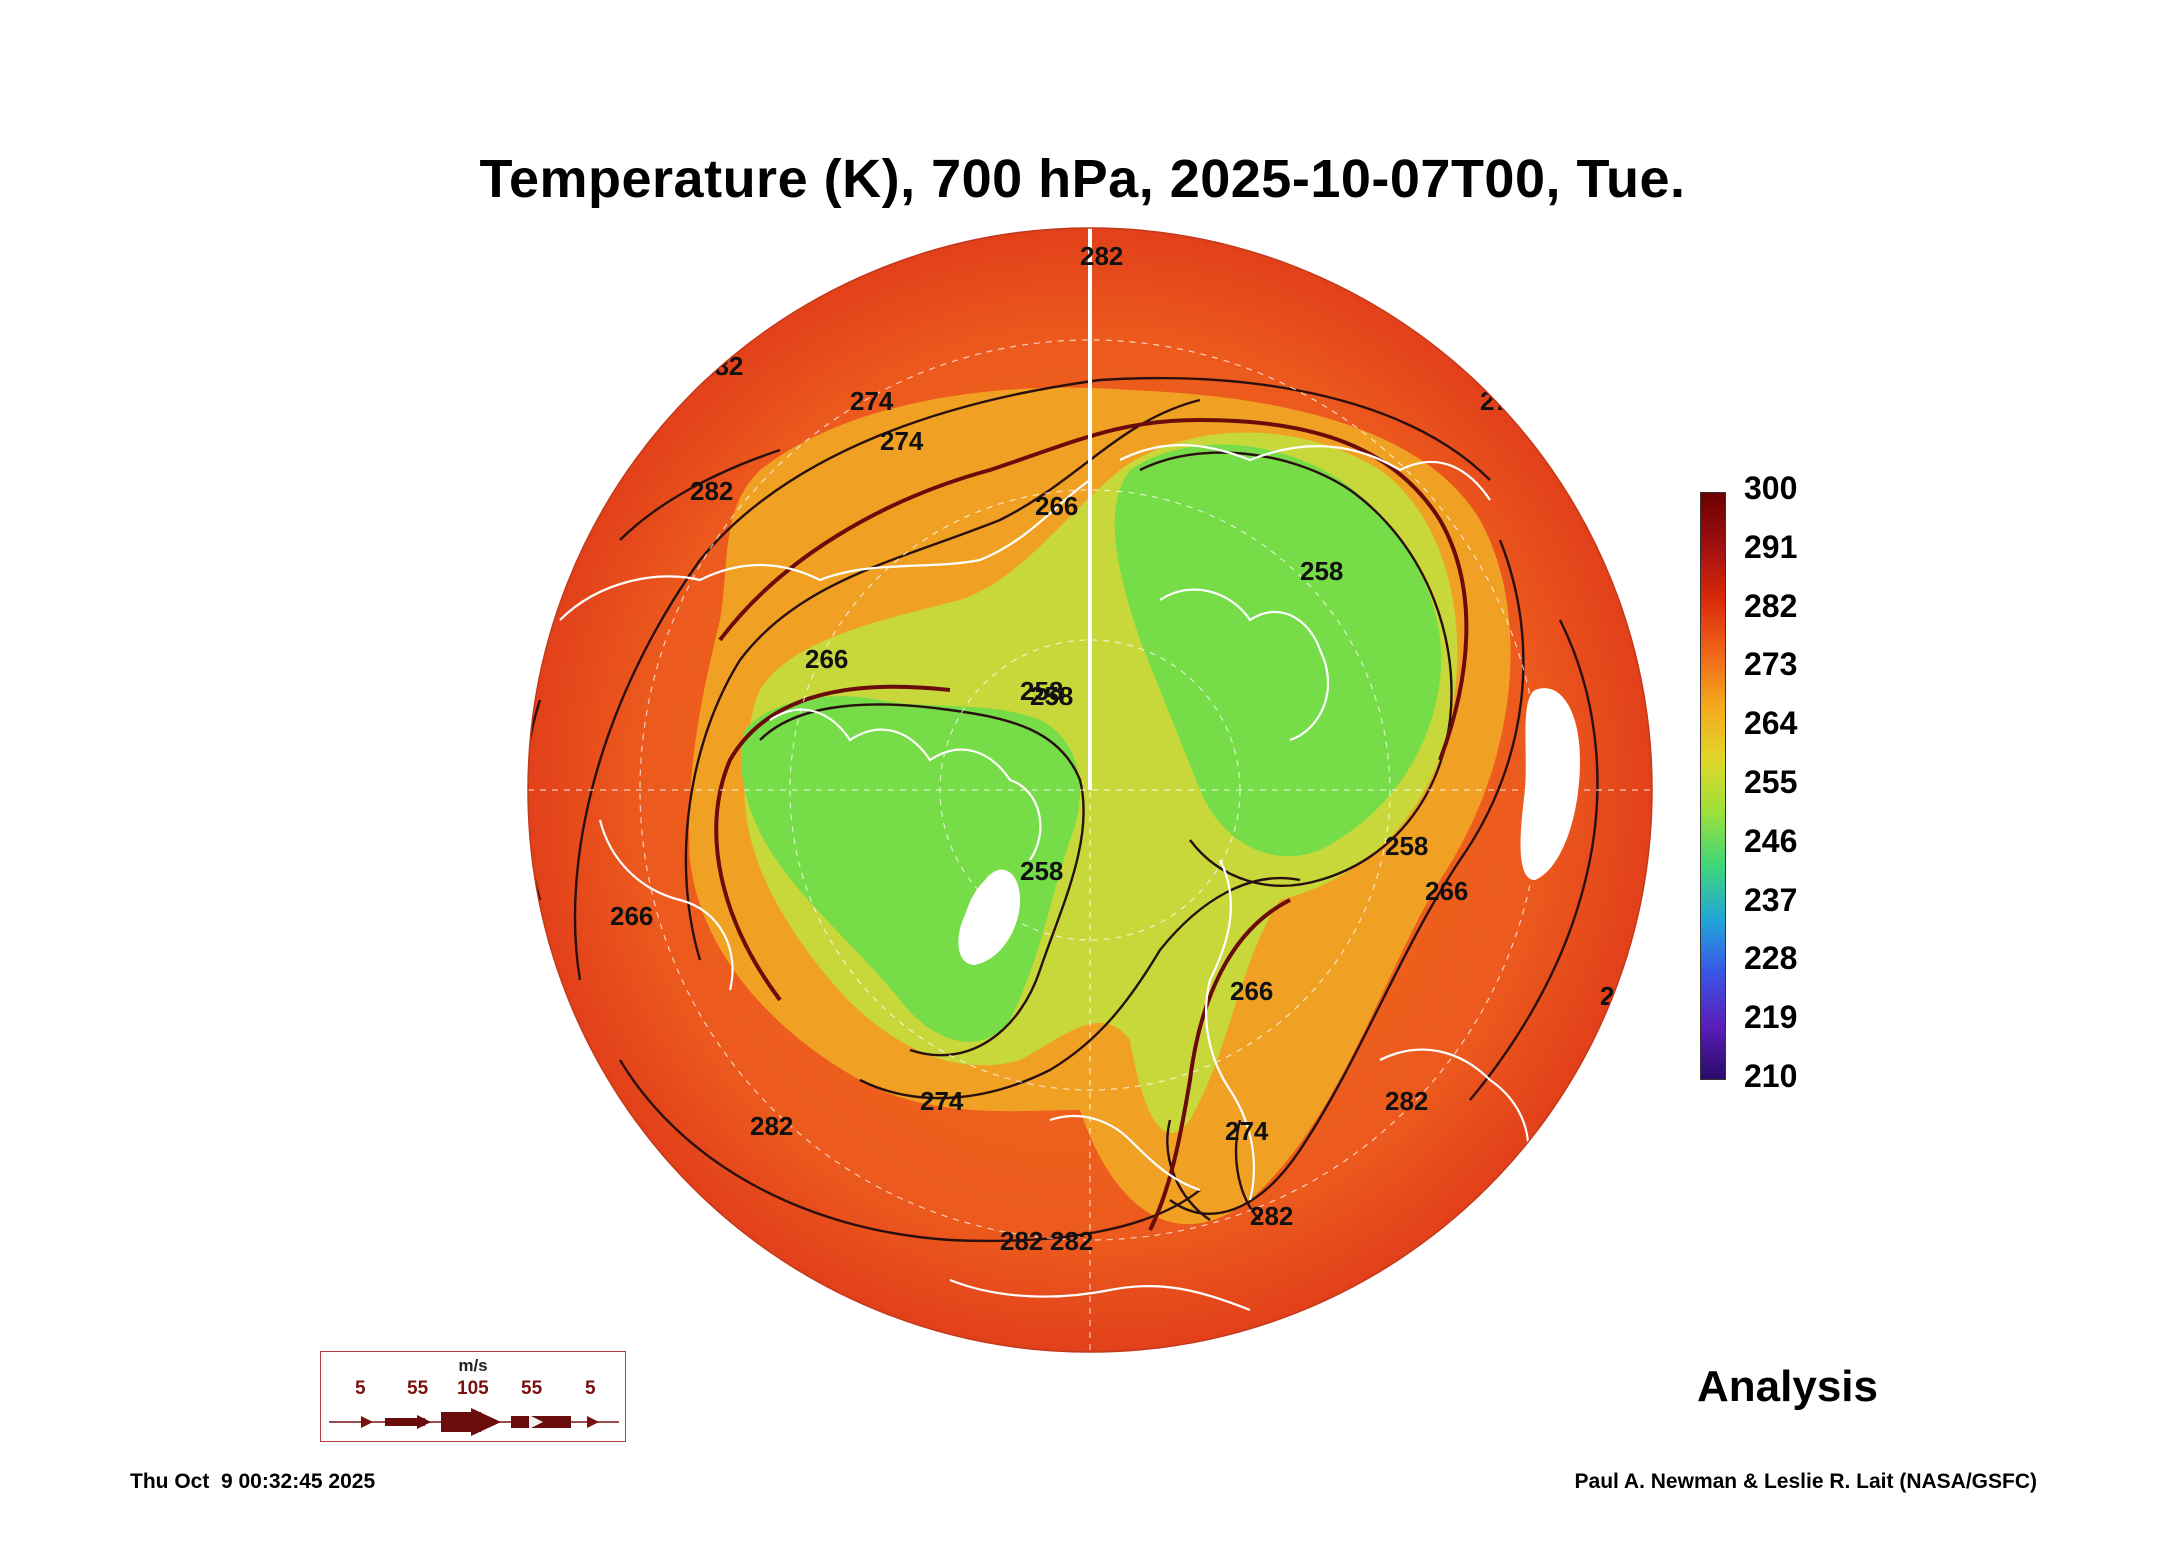  What do you see at coordinates (253, 1481) in the screenshot?
I see `footer-timestamp: Thu Oct 9 00:32:45 2025` at bounding box center [253, 1481].